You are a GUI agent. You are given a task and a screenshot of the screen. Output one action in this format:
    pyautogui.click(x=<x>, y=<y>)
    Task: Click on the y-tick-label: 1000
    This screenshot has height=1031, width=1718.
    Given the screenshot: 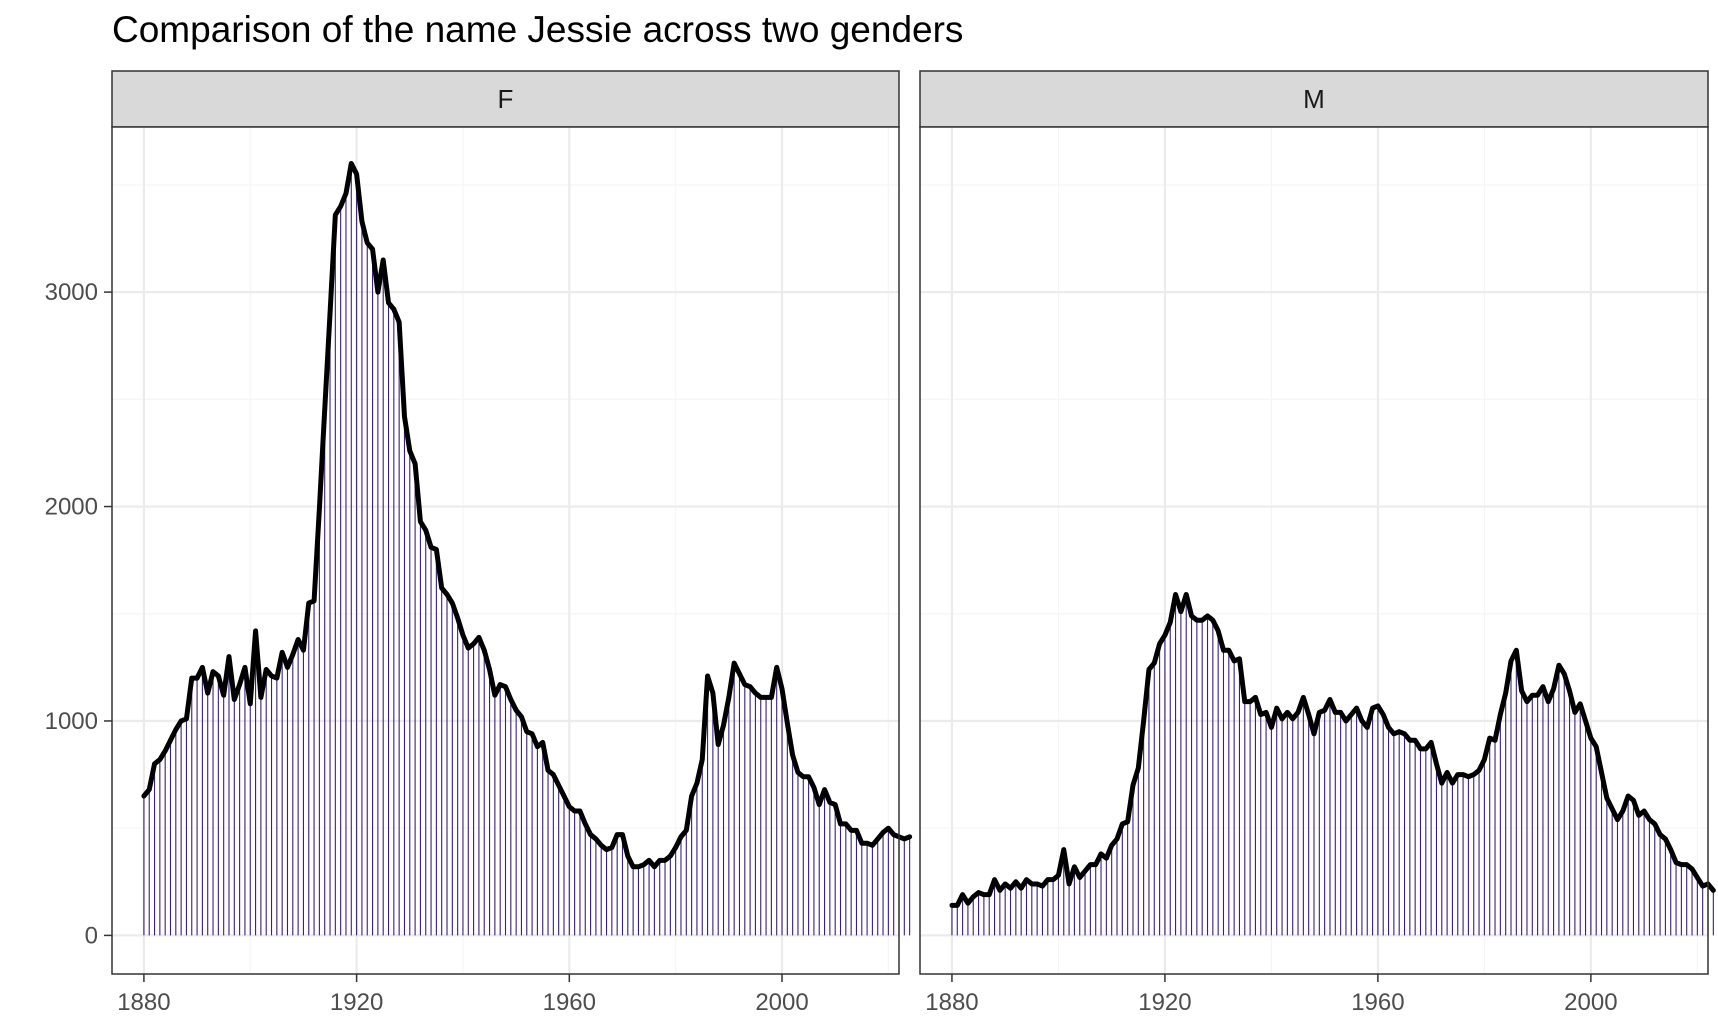 What is the action you would take?
    pyautogui.click(x=71, y=721)
    